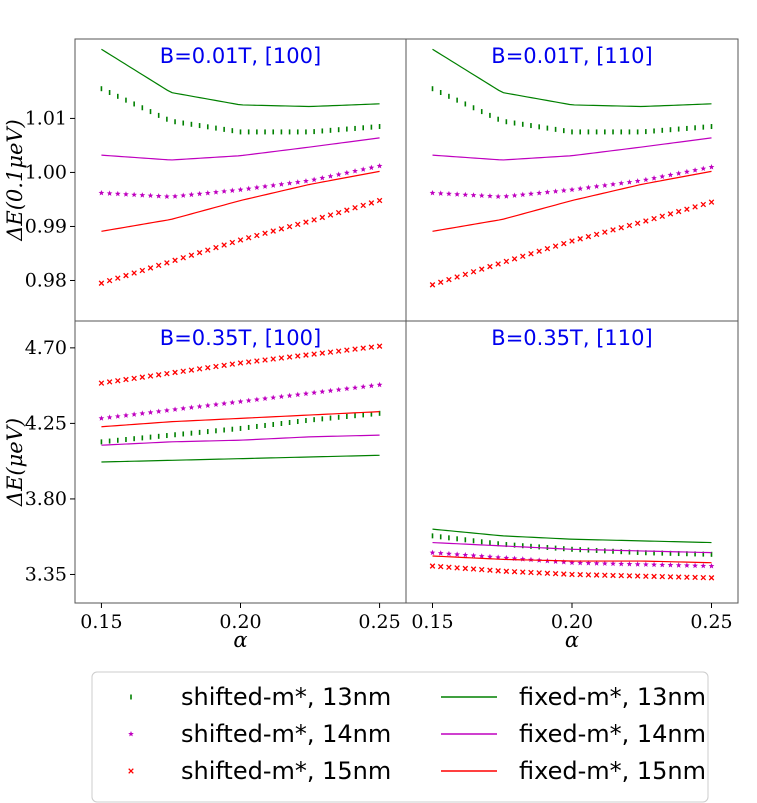  Describe the element at coordinates (573, 734) in the screenshot. I see `legend-item-f14: fixed-m*, 14nm` at that location.